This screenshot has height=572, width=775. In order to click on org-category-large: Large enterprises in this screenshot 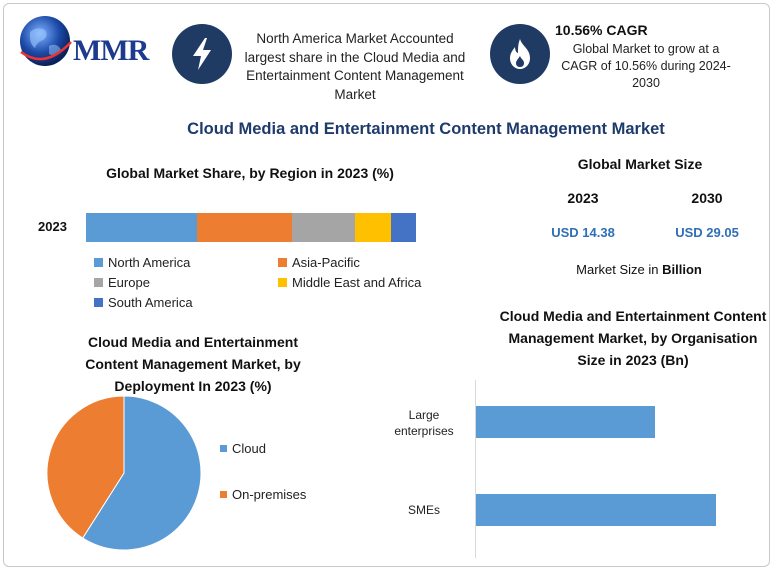, I will do `click(424, 423)`.